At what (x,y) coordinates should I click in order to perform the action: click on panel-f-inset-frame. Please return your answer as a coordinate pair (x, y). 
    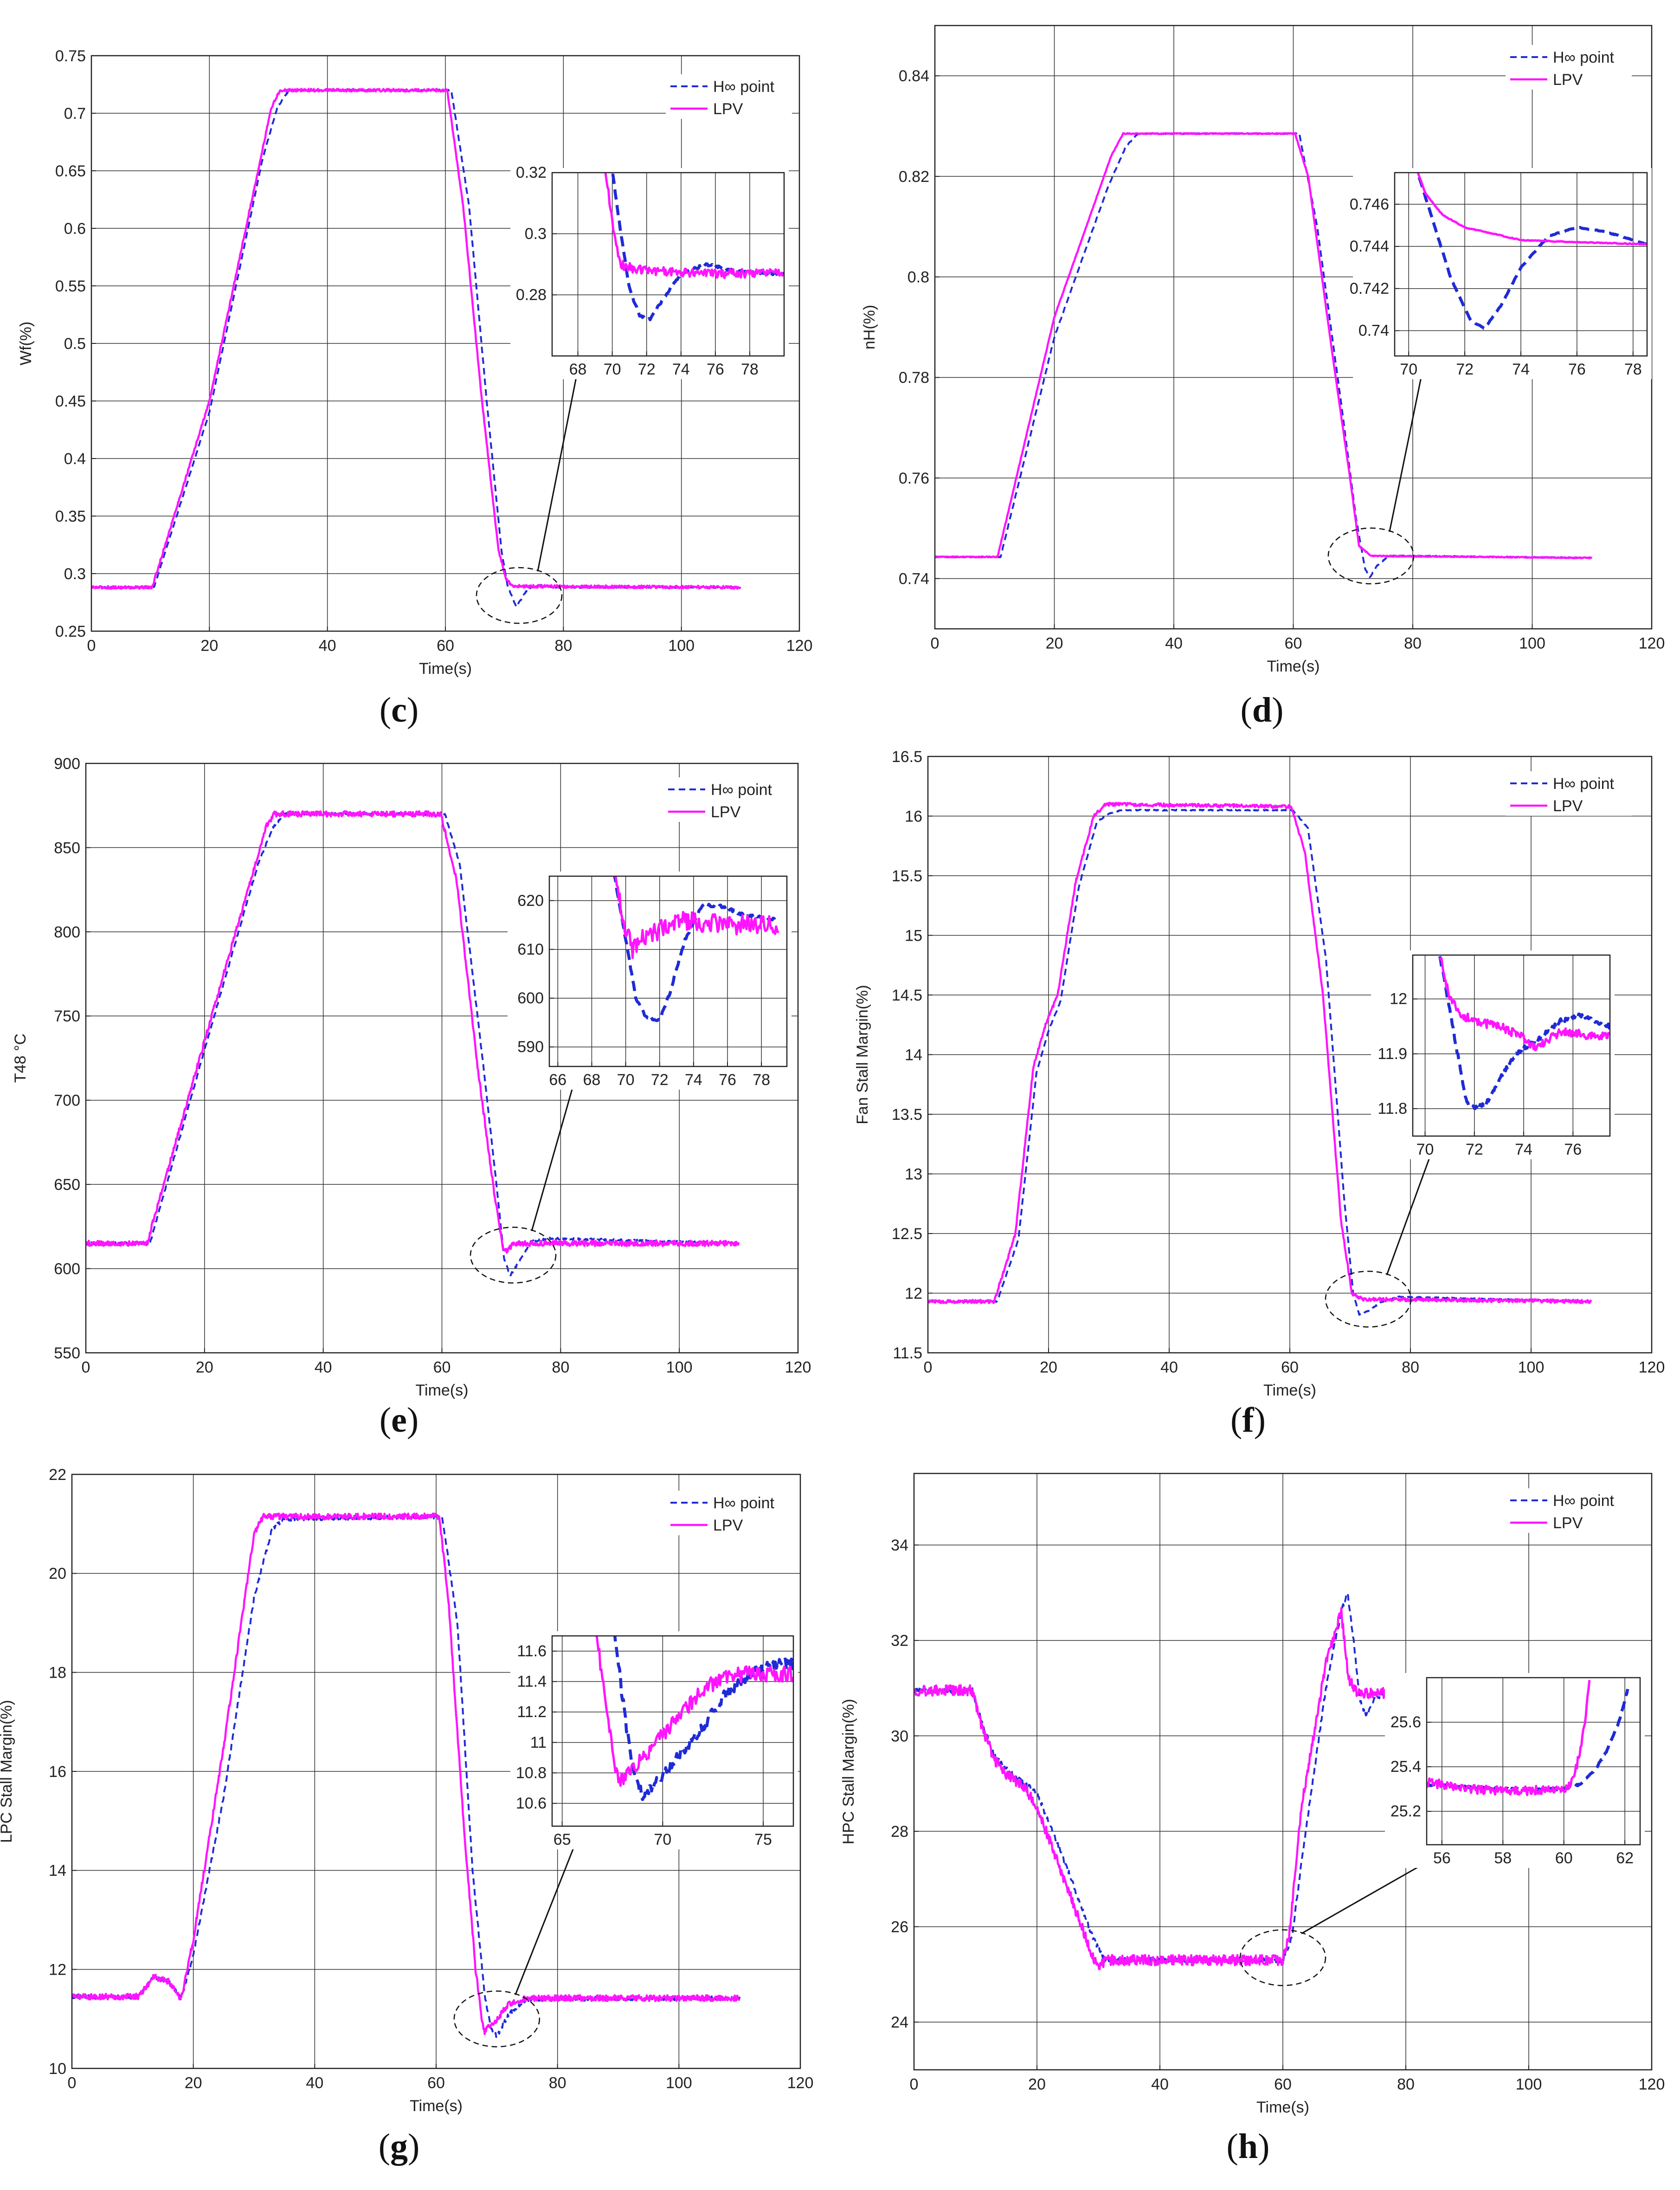
    Looking at the image, I should click on (1512, 1045).